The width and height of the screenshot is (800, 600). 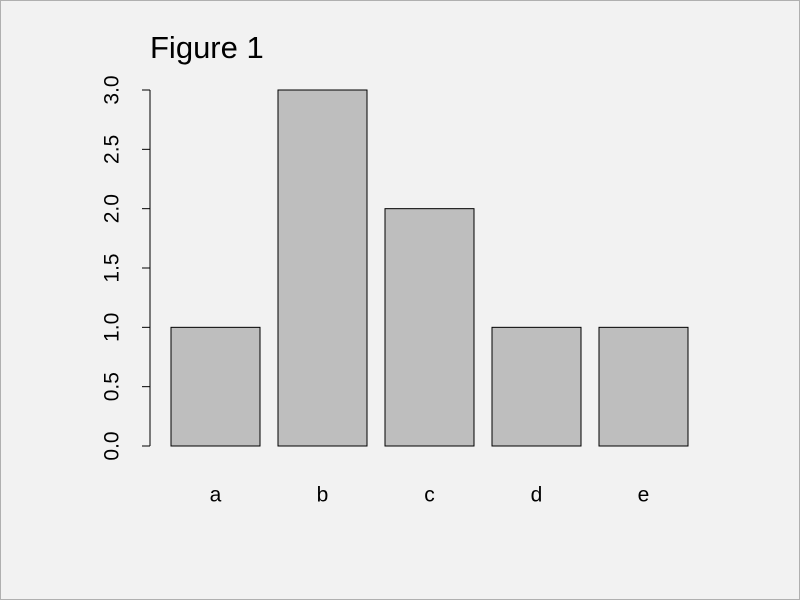 I want to click on y-tick-label: 0.0, so click(x=112, y=445).